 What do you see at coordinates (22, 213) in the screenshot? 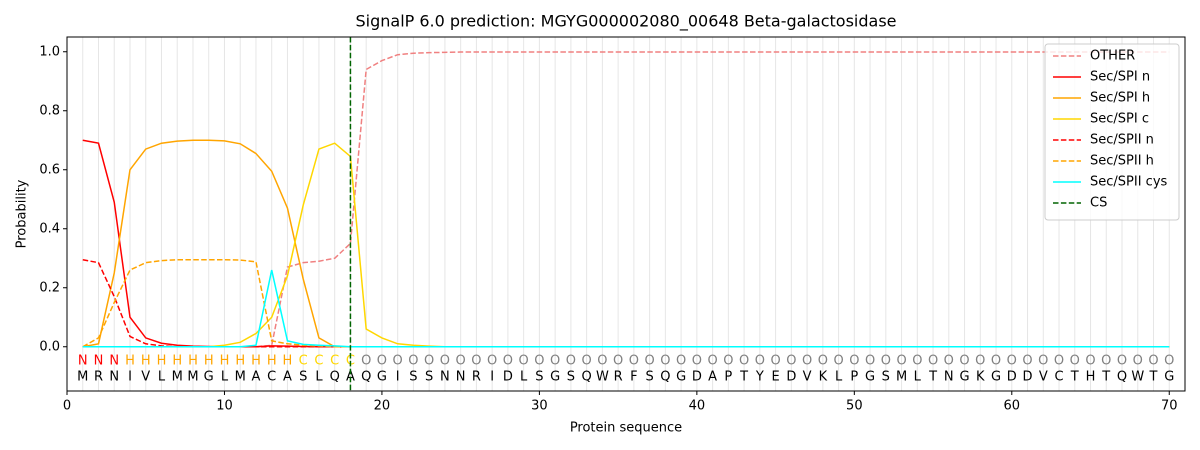
I see `y-axis-label: Probability` at bounding box center [22, 213].